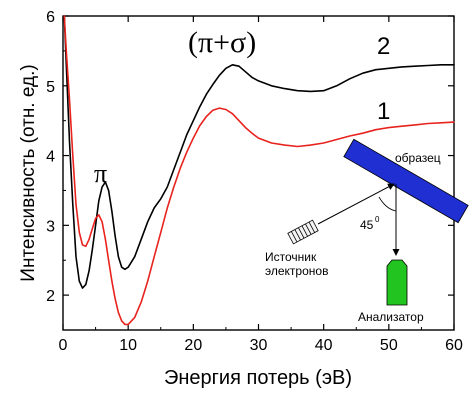  What do you see at coordinates (389, 345) in the screenshot?
I see `x-tick-label: 50` at bounding box center [389, 345].